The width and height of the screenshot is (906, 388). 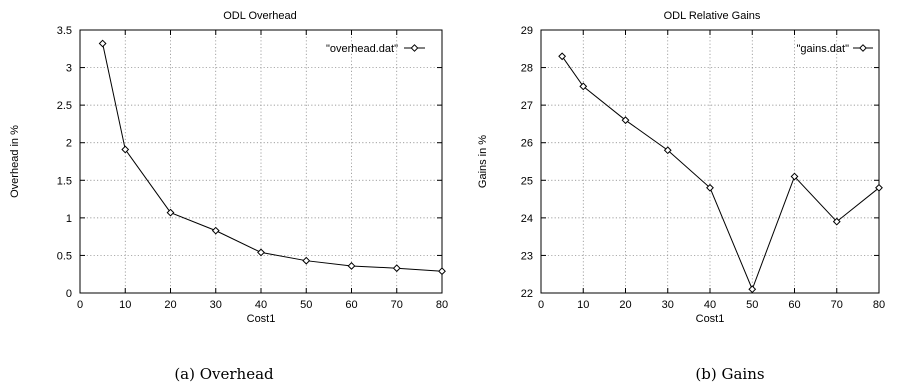 What do you see at coordinates (527, 106) in the screenshot?
I see `y-tick-label: 27` at bounding box center [527, 106].